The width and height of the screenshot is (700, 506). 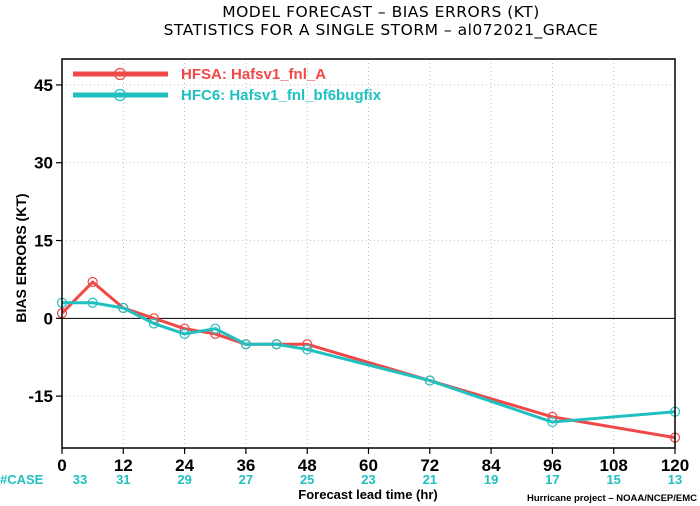 What do you see at coordinates (43, 85) in the screenshot?
I see `y-tick-label: 45` at bounding box center [43, 85].